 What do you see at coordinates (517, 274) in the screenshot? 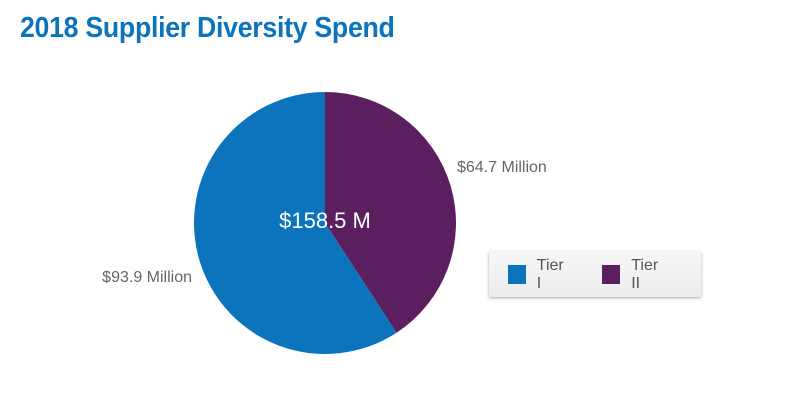
I see `legend-swatch-tier-i` at bounding box center [517, 274].